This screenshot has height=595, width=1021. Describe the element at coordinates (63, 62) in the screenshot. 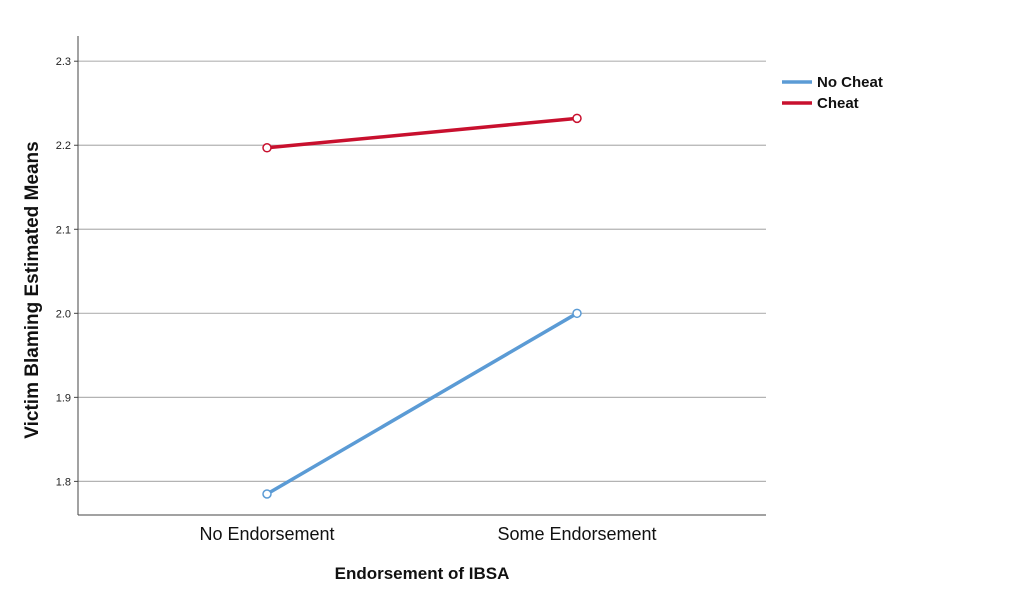

I see `y-tick-label: 2.3` at that location.